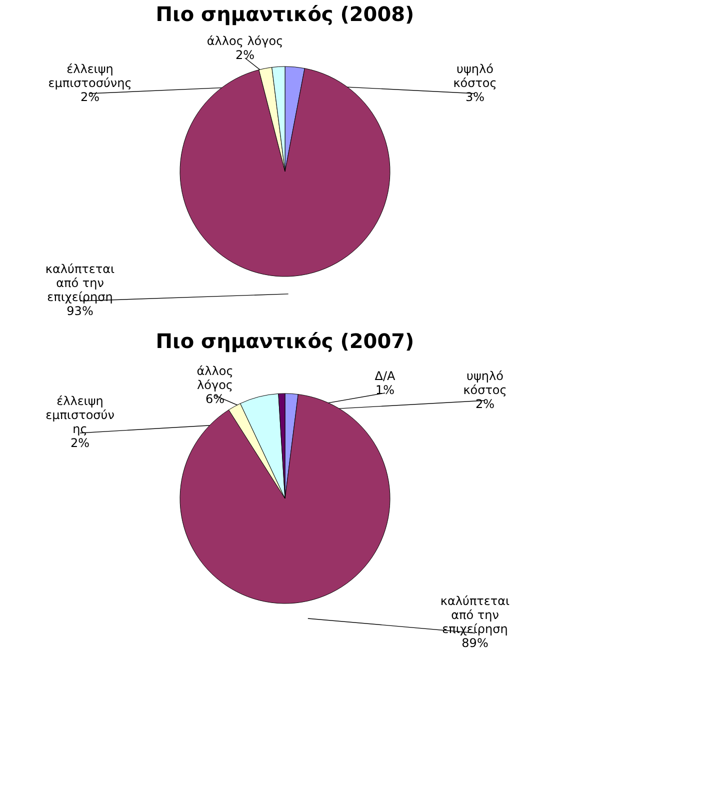 The width and height of the screenshot is (714, 787). What do you see at coordinates (90, 76) in the screenshot?
I see `slice-label: έλλειψη εμπιστοσύνης` at bounding box center [90, 76].